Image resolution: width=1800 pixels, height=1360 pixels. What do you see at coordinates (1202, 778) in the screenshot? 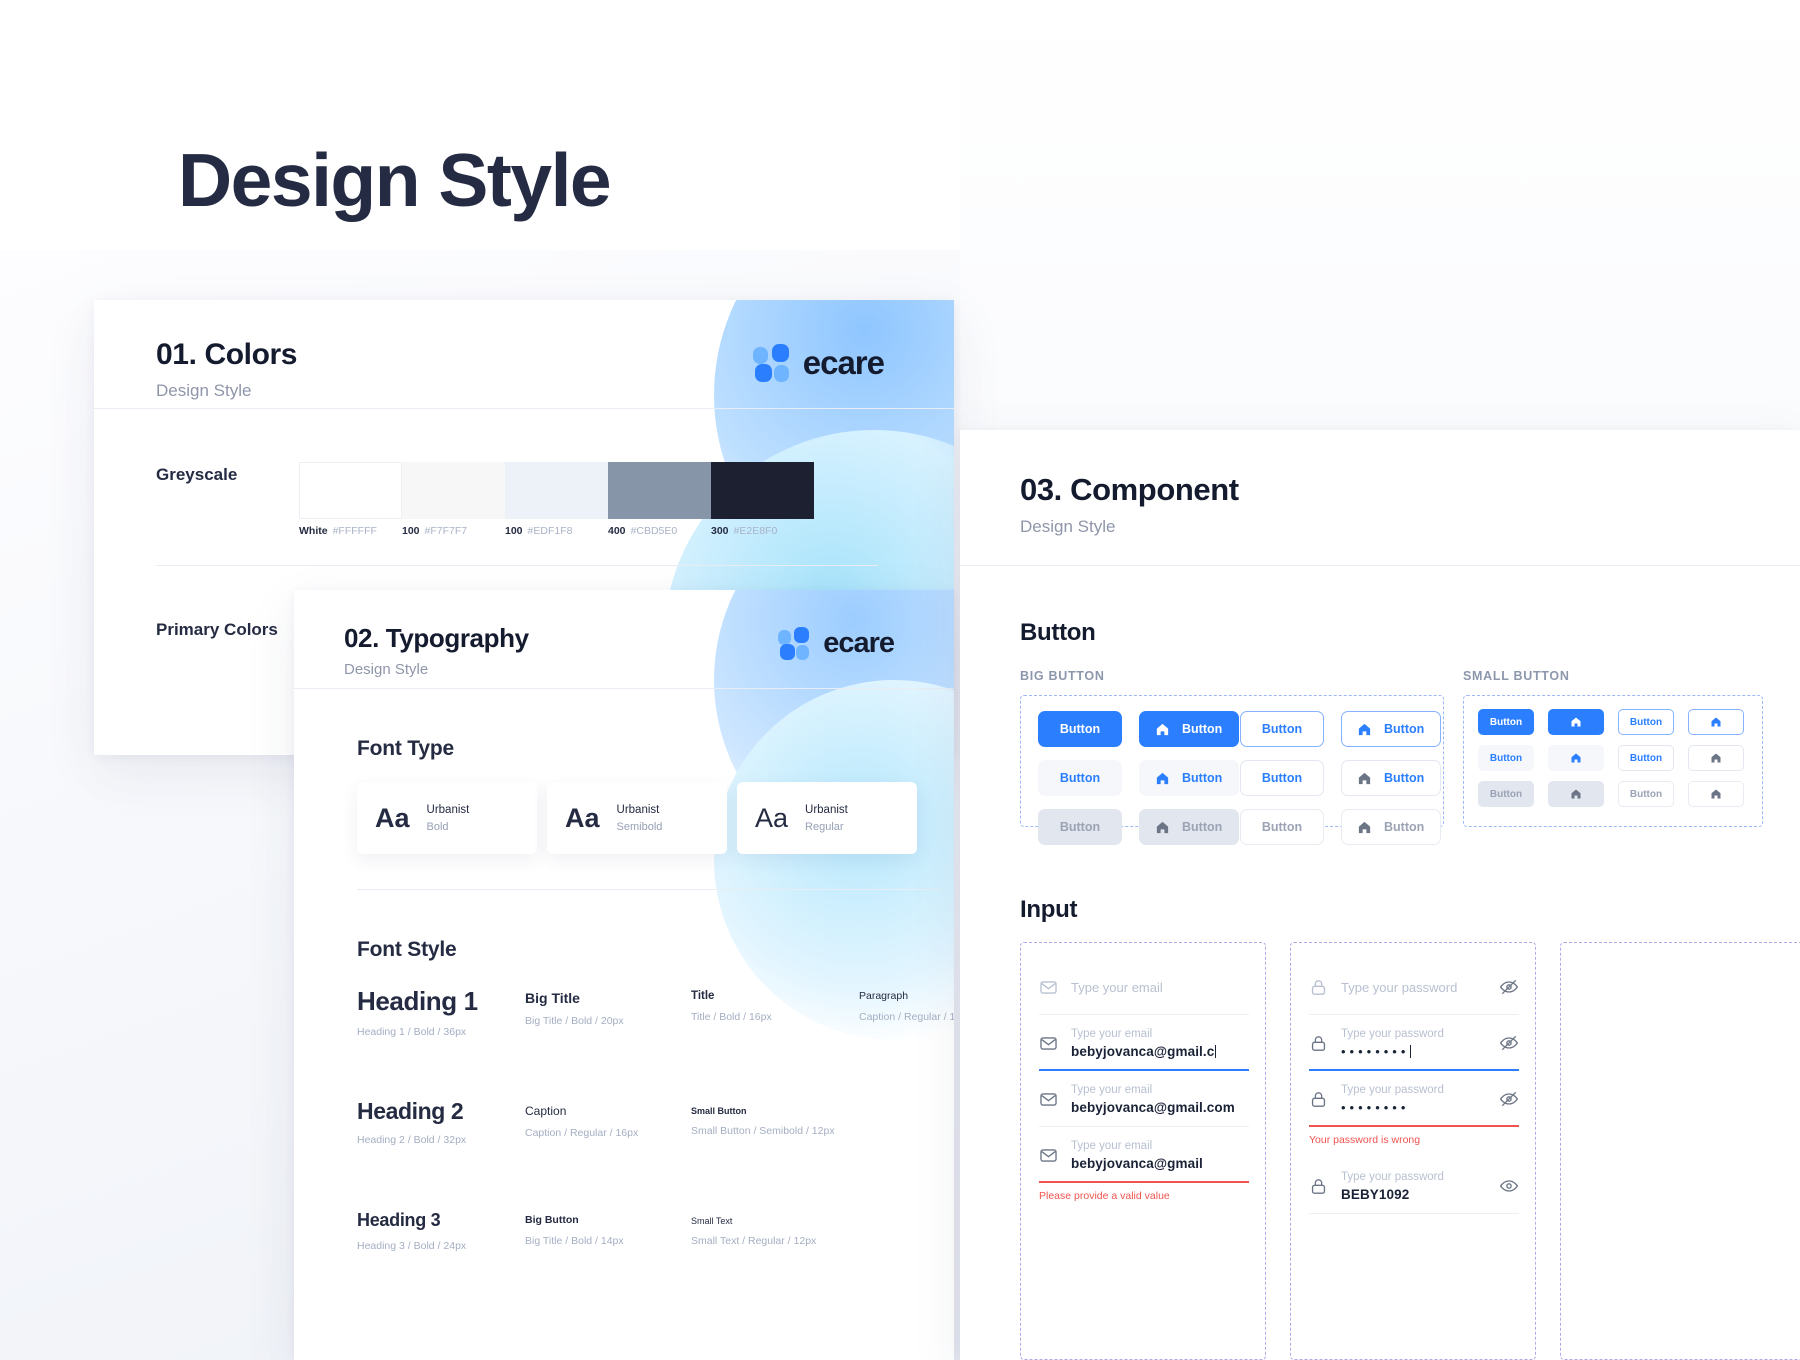
I see `button-label: Button` at bounding box center [1202, 778].